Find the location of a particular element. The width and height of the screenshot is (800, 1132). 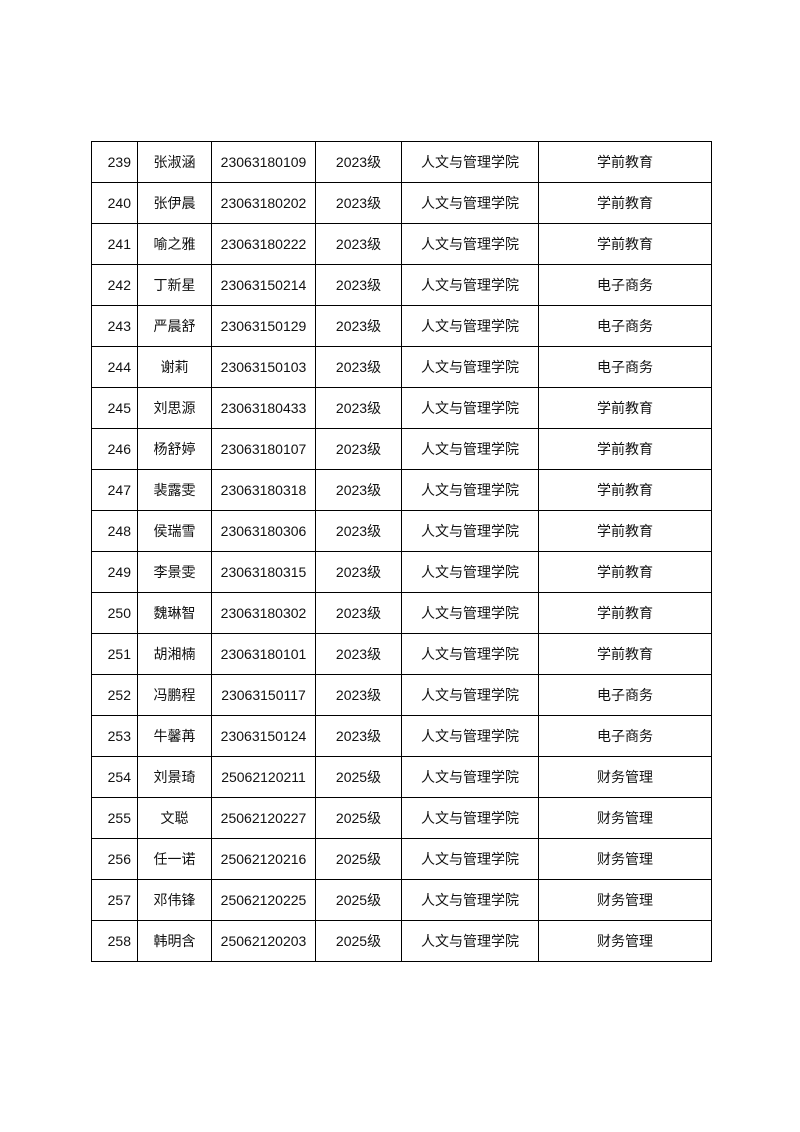

student-name-cell: 喻之雅 is located at coordinates (174, 244).